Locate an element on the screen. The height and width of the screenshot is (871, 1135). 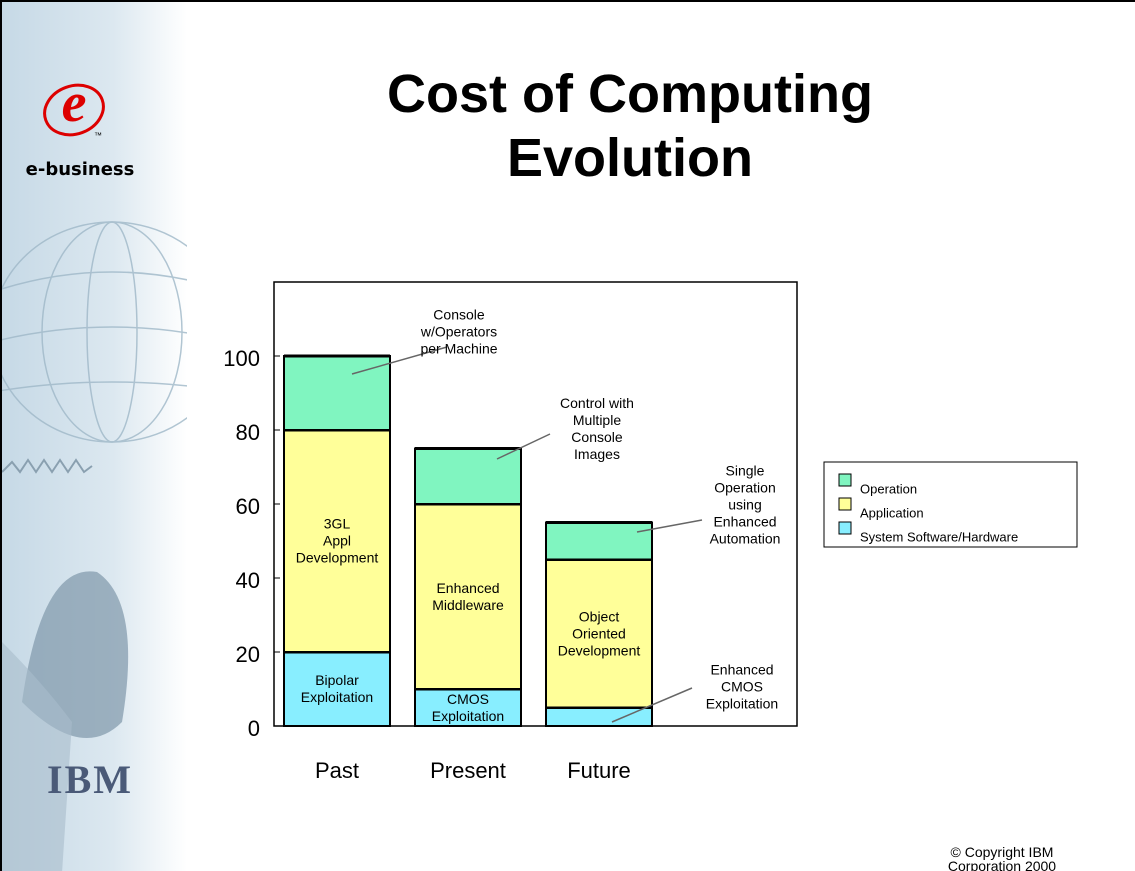
y-tick-label: 20 is located at coordinates (248, 654).